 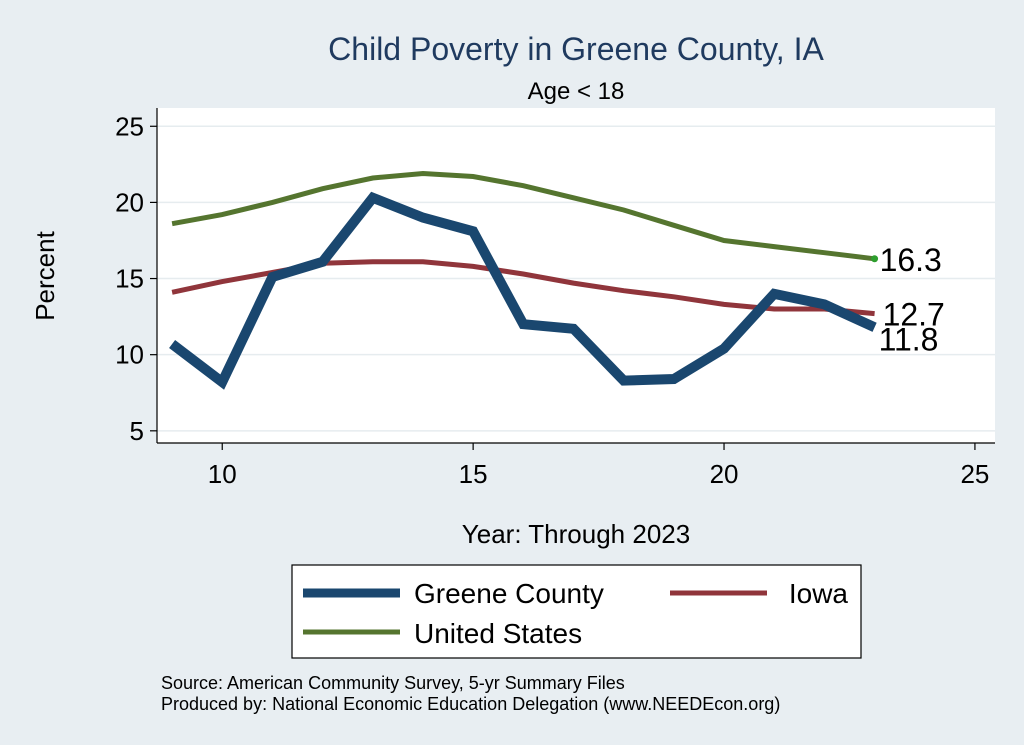 What do you see at coordinates (222, 474) in the screenshot?
I see `x-tick-label-10: 10` at bounding box center [222, 474].